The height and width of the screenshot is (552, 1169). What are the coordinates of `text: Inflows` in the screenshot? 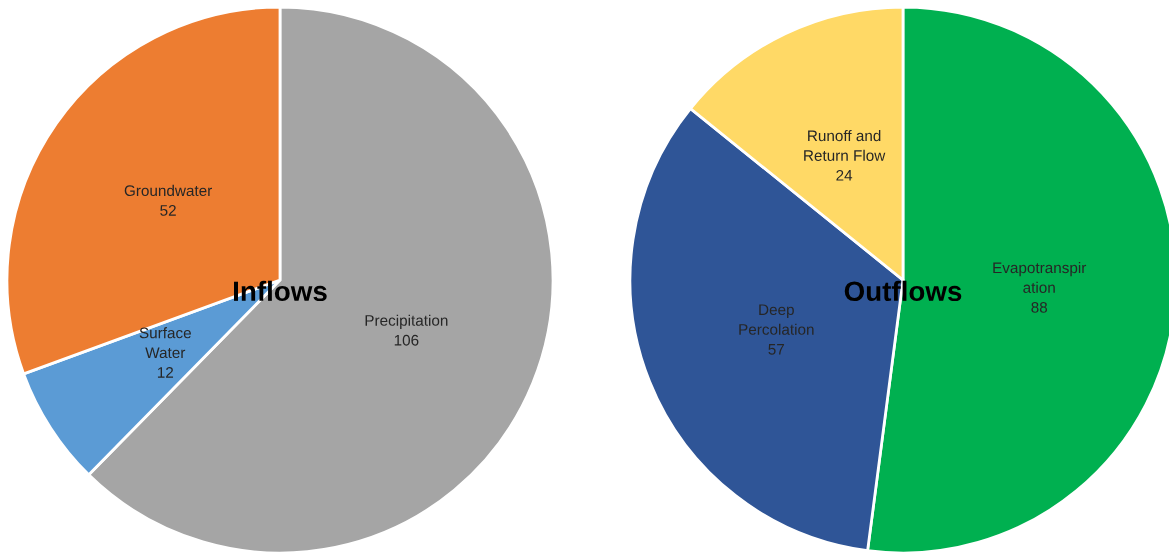 It's located at (280, 291).